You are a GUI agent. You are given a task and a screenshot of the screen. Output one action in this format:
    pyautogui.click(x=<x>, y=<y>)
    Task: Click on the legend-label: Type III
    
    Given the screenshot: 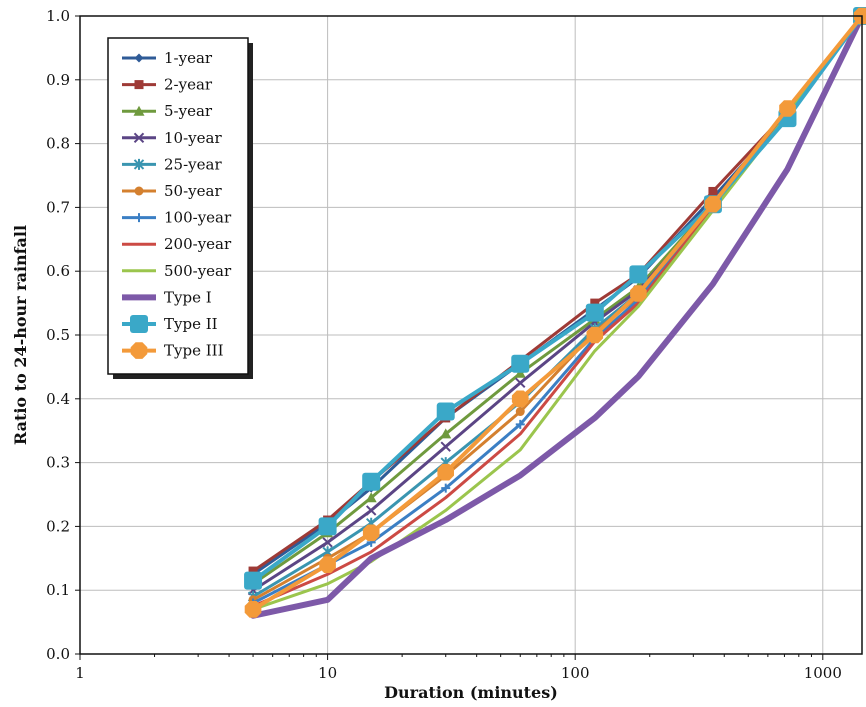 What is the action you would take?
    pyautogui.click(x=194, y=351)
    